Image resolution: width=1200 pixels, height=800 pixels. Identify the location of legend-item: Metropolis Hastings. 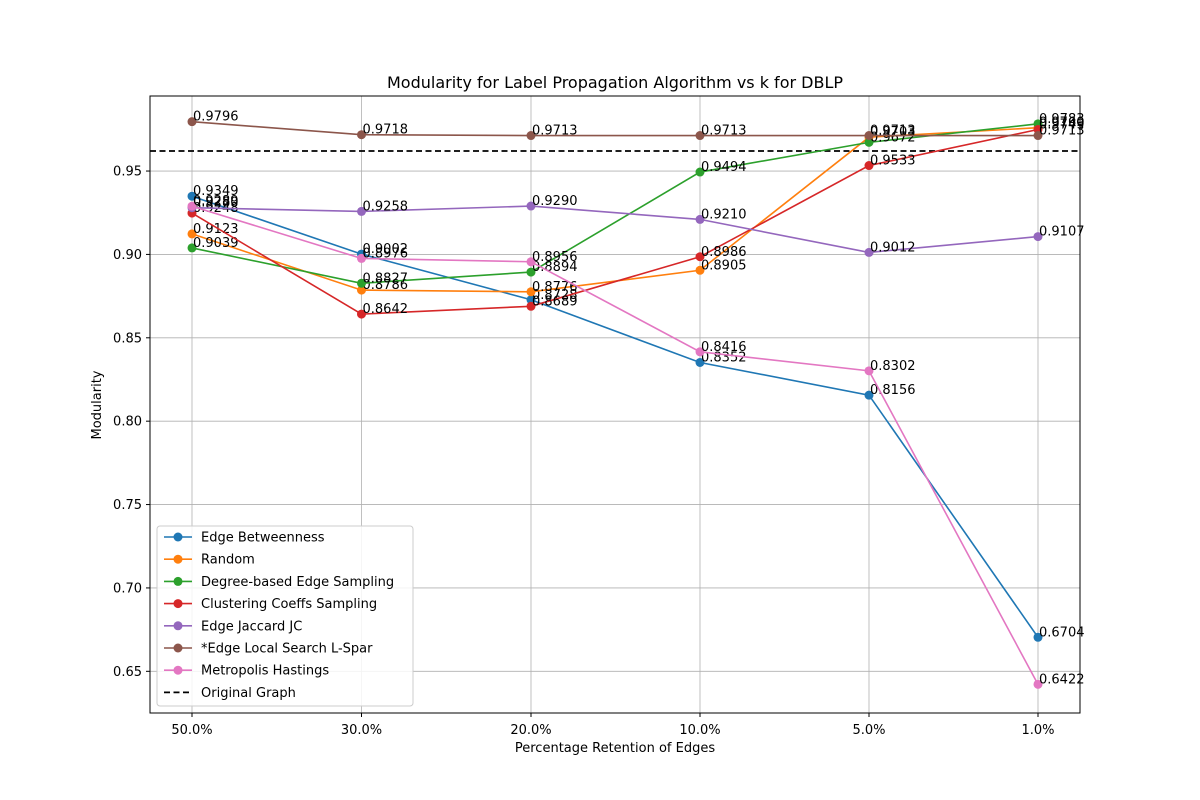
(246, 671).